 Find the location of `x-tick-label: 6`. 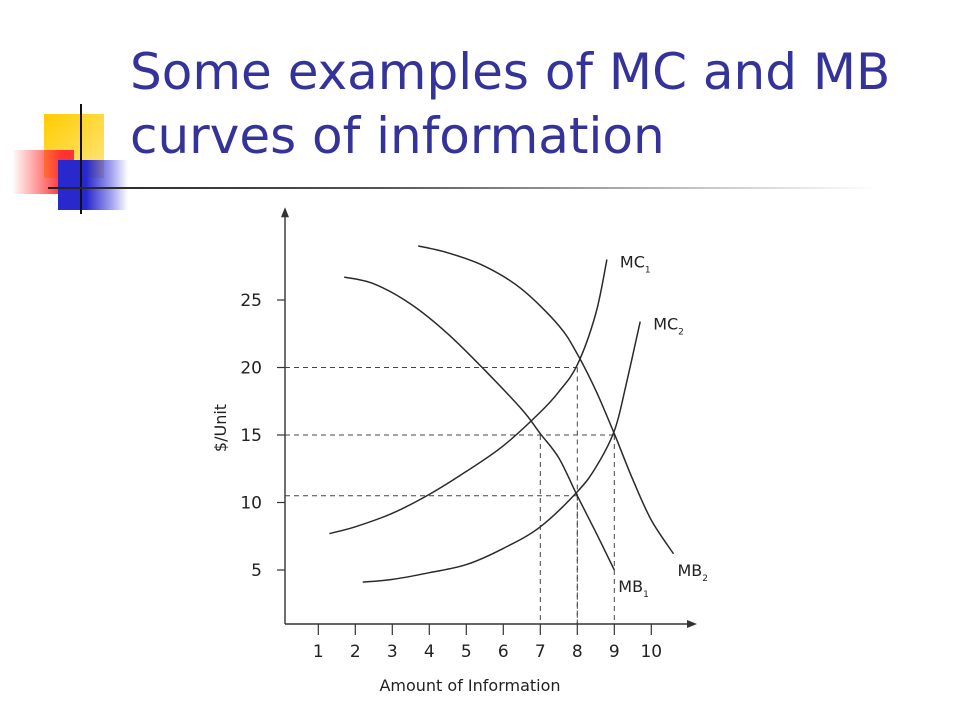

x-tick-label: 6 is located at coordinates (503, 652).